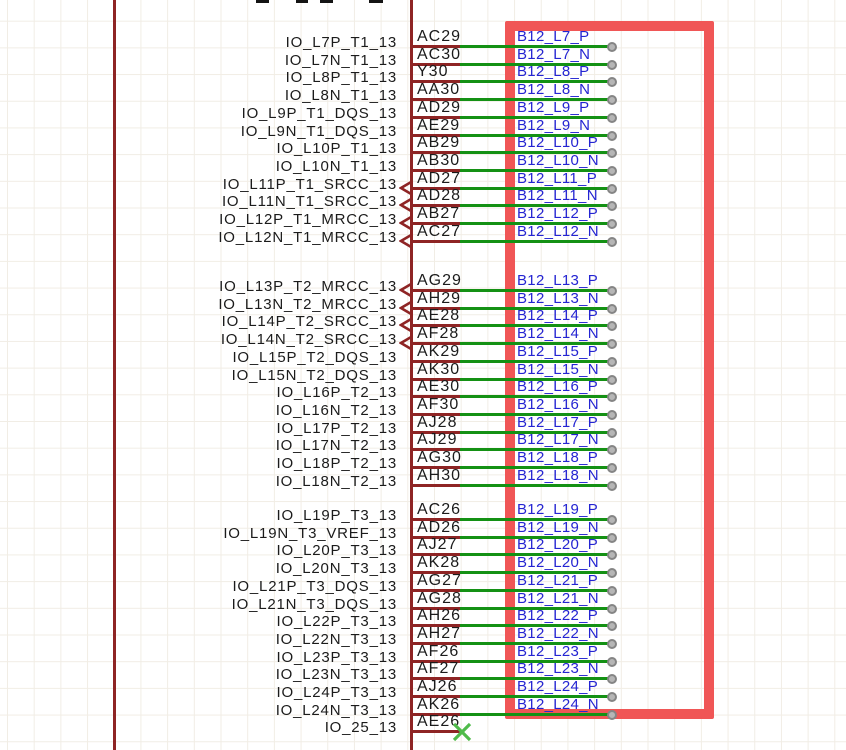  What do you see at coordinates (558, 213) in the screenshot?
I see `net-label: B12_L12_P` at bounding box center [558, 213].